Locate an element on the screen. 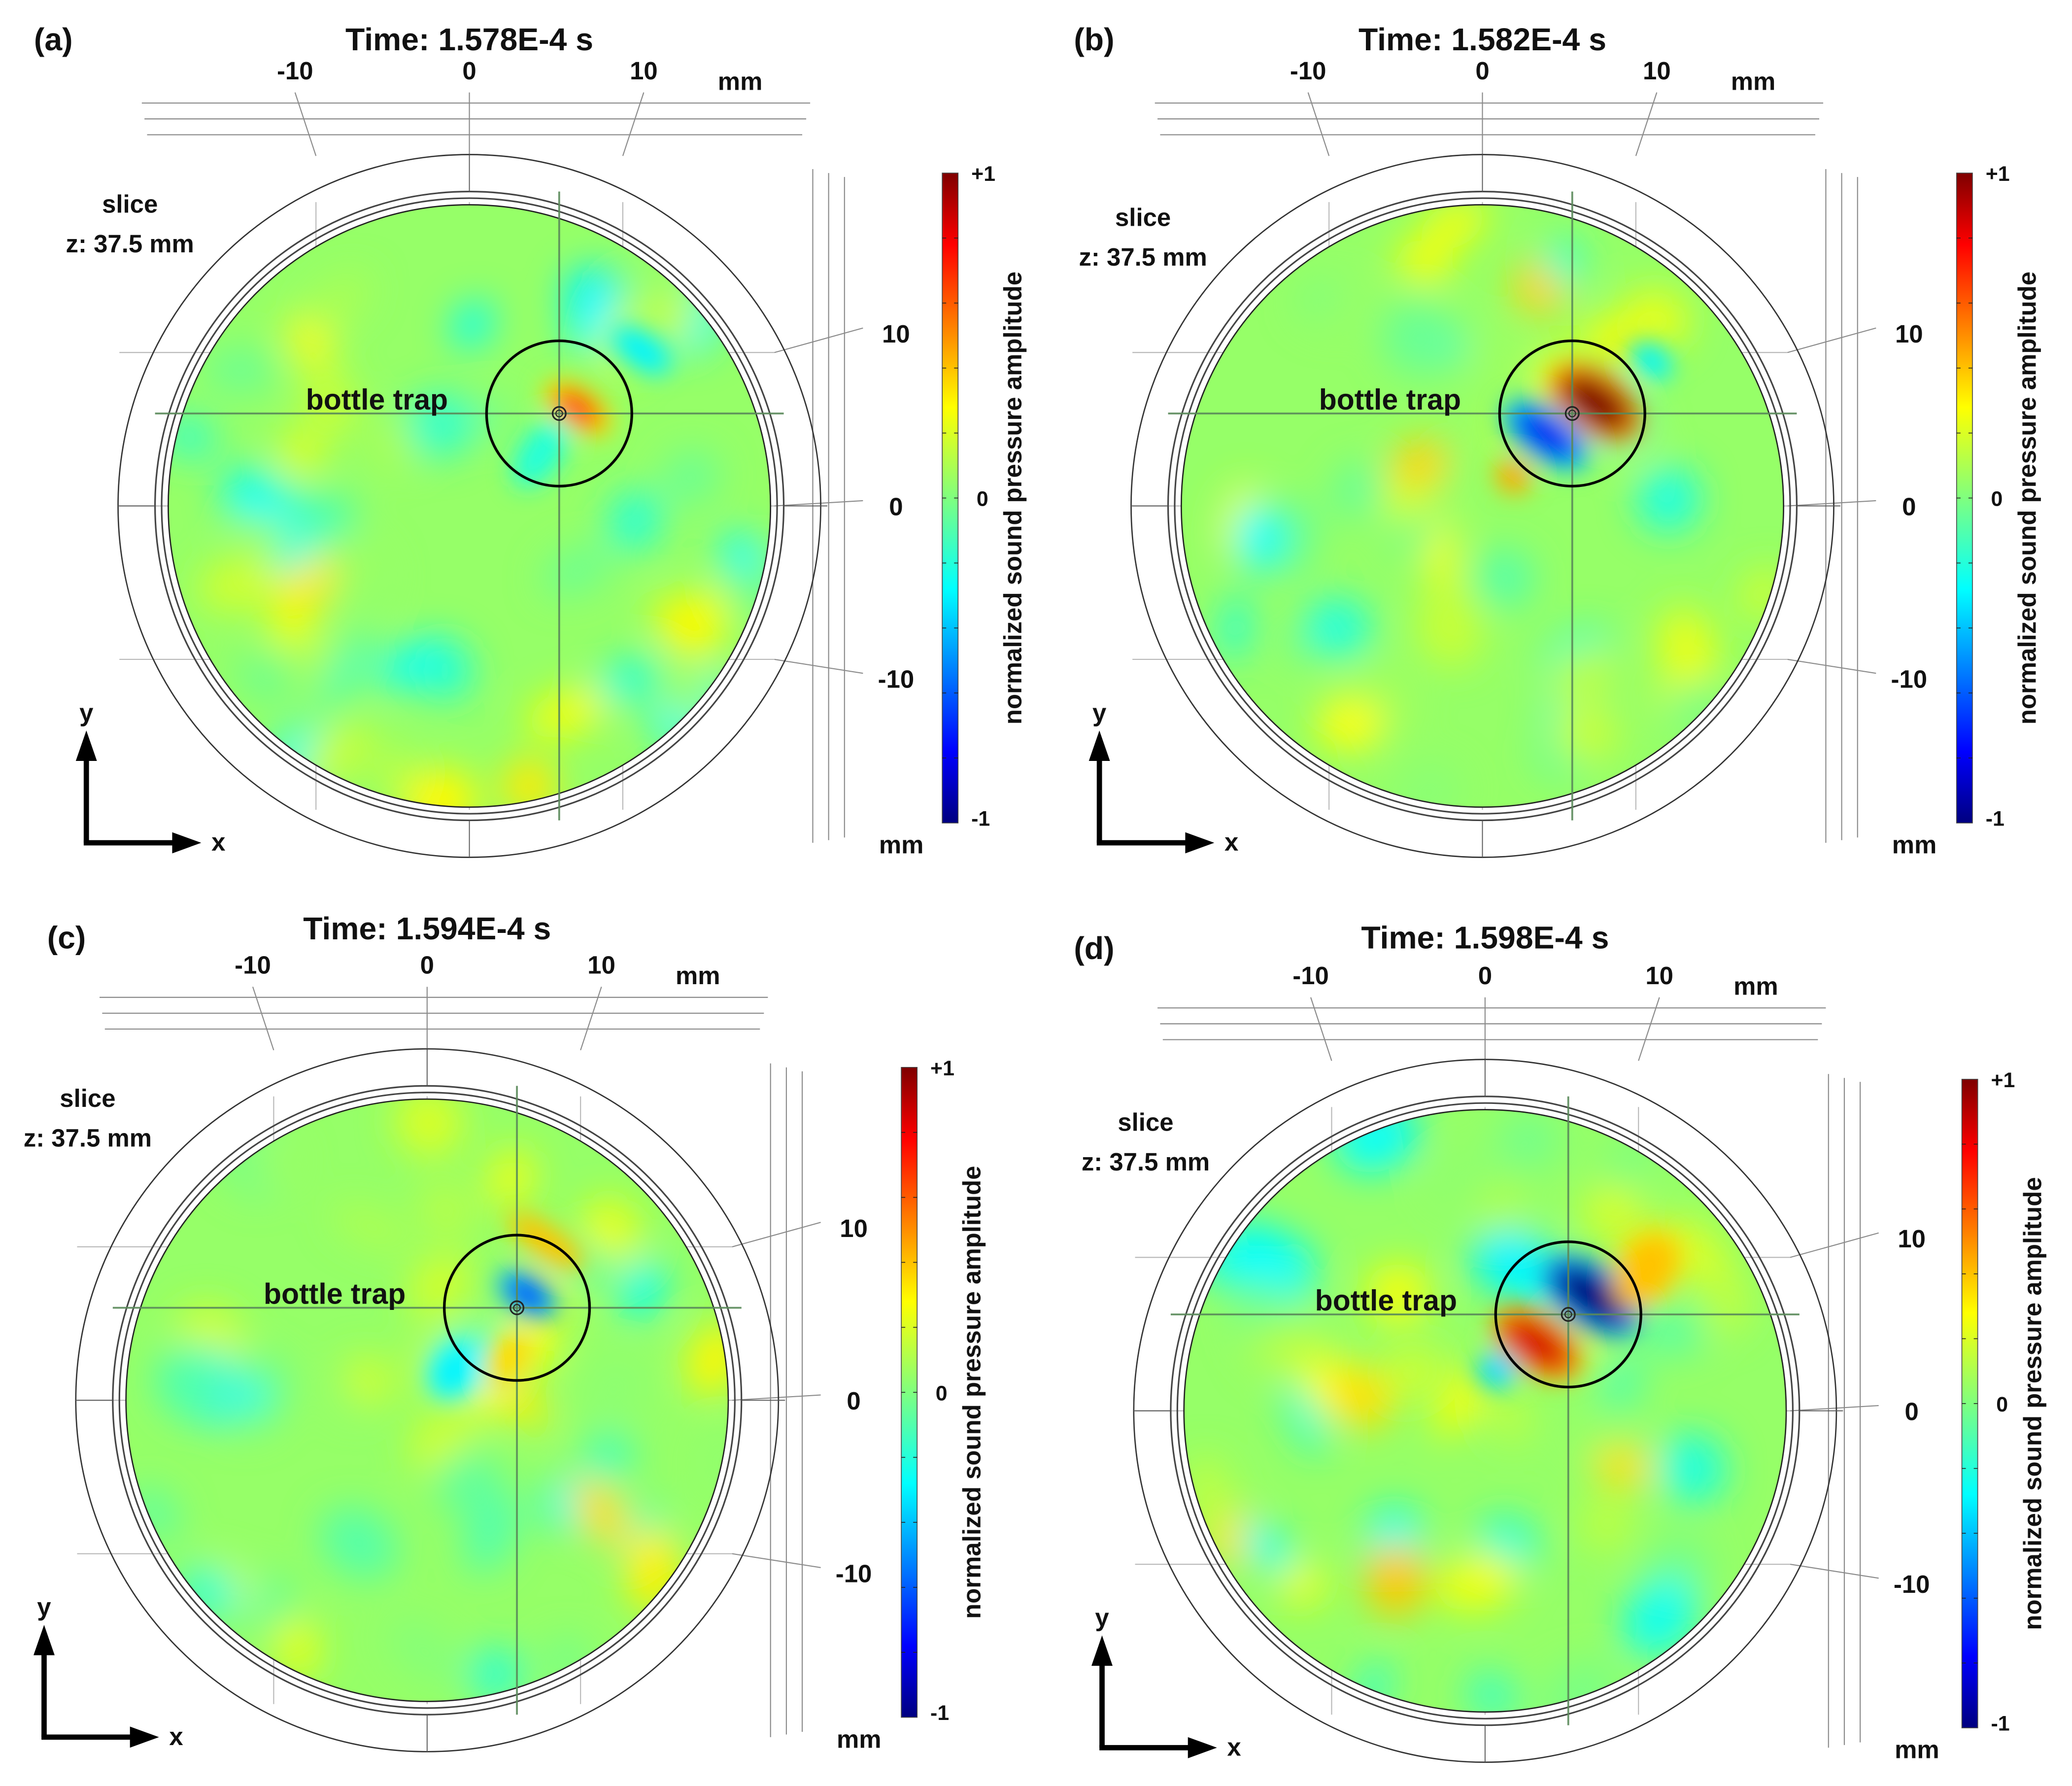 The image size is (2072, 1786). panel-label: (b) is located at coordinates (1094, 40).